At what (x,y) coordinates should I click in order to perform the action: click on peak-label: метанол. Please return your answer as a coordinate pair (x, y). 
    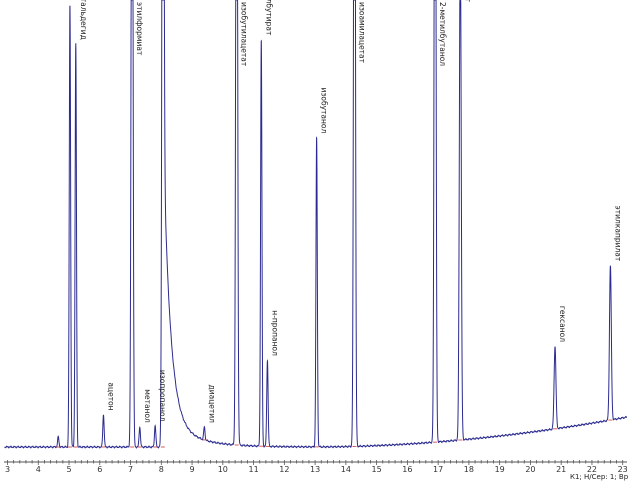
    Looking at the image, I should click on (147, 406).